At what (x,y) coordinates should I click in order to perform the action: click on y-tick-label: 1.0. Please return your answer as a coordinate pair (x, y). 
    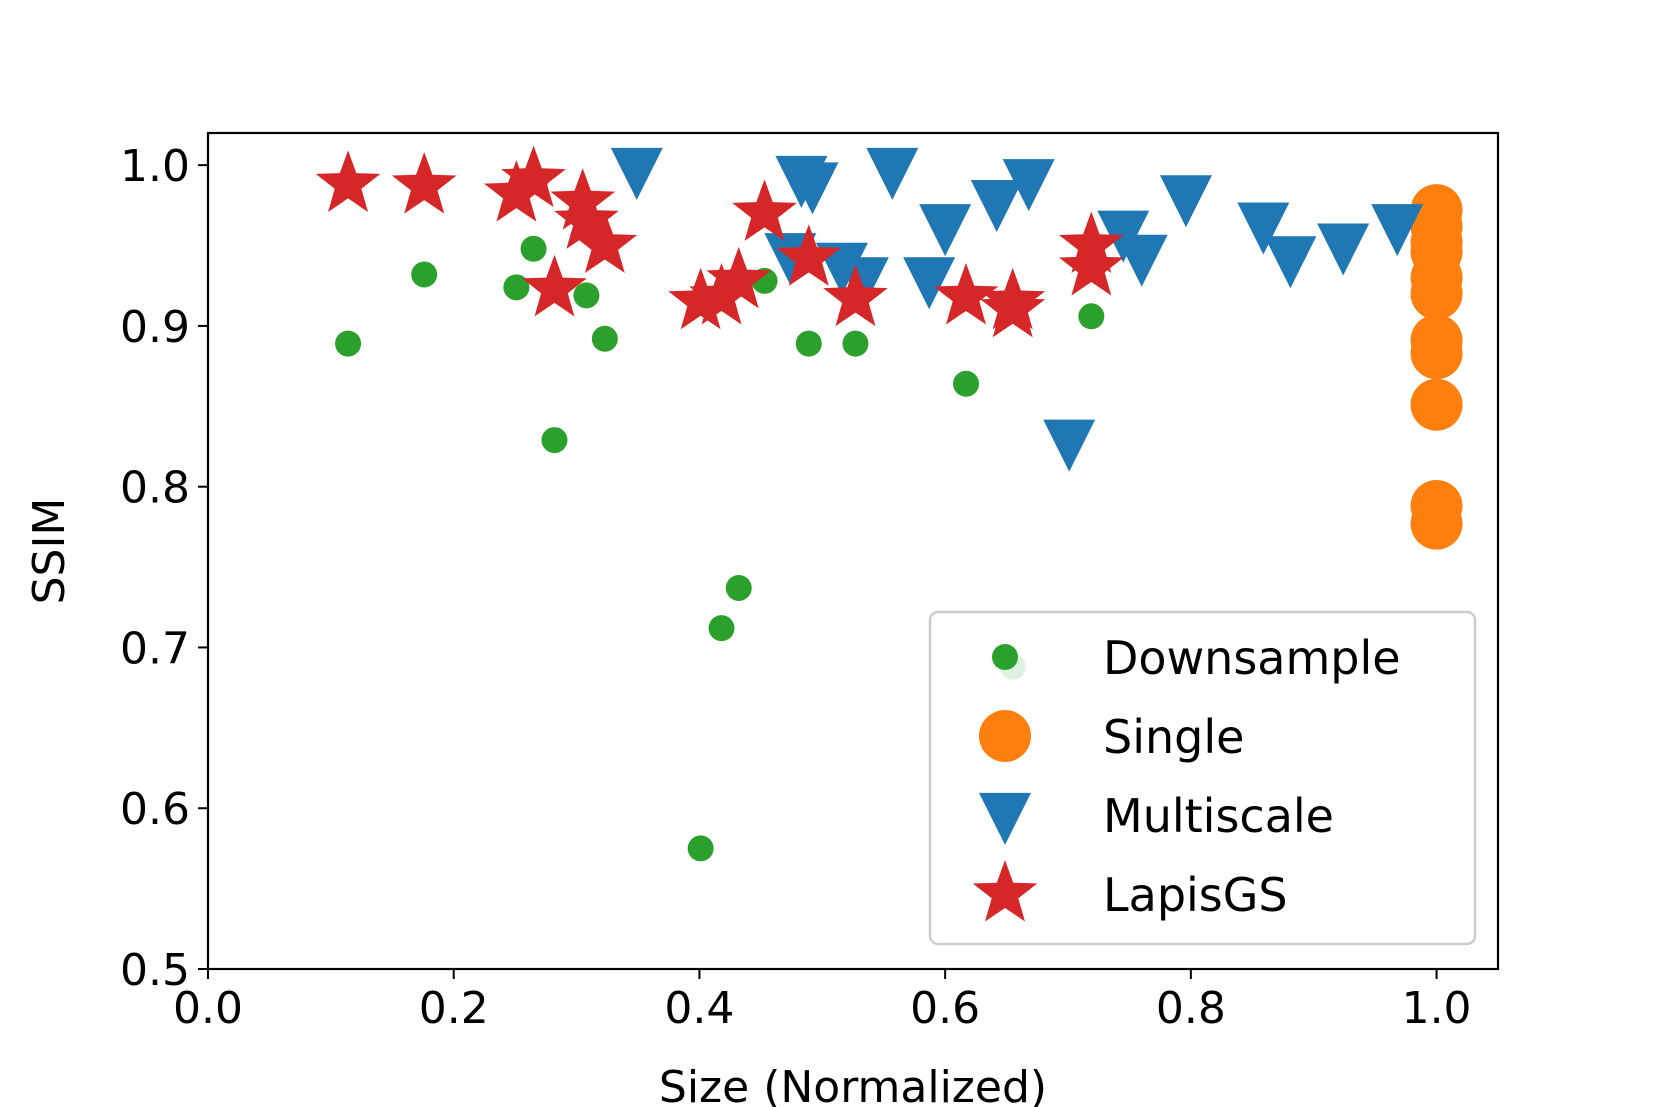
    Looking at the image, I should click on (155, 166).